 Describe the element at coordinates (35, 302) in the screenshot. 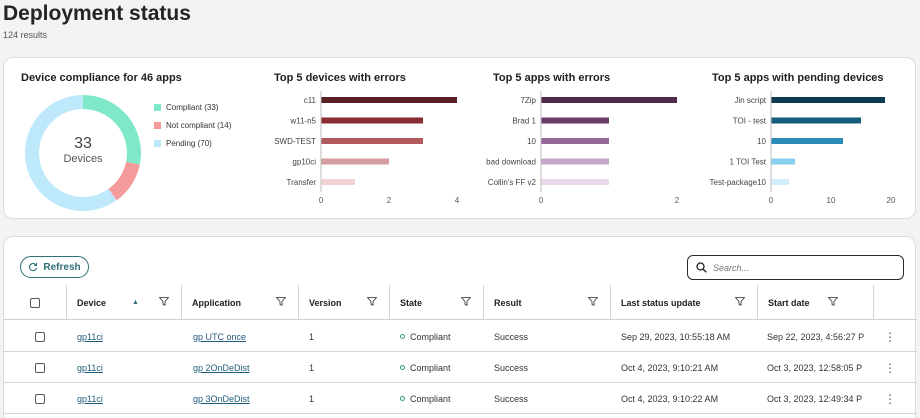

I see `select-all-checkbox` at that location.